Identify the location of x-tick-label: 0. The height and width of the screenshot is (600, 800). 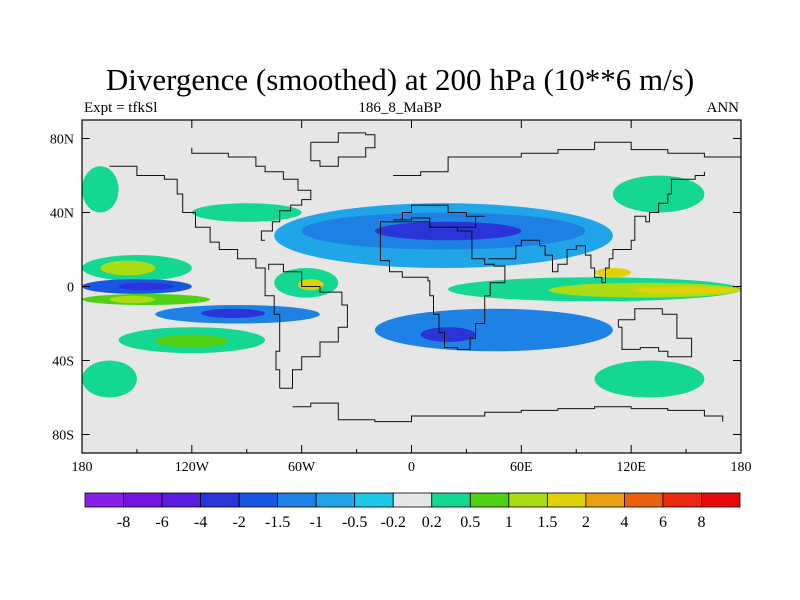
(411, 467).